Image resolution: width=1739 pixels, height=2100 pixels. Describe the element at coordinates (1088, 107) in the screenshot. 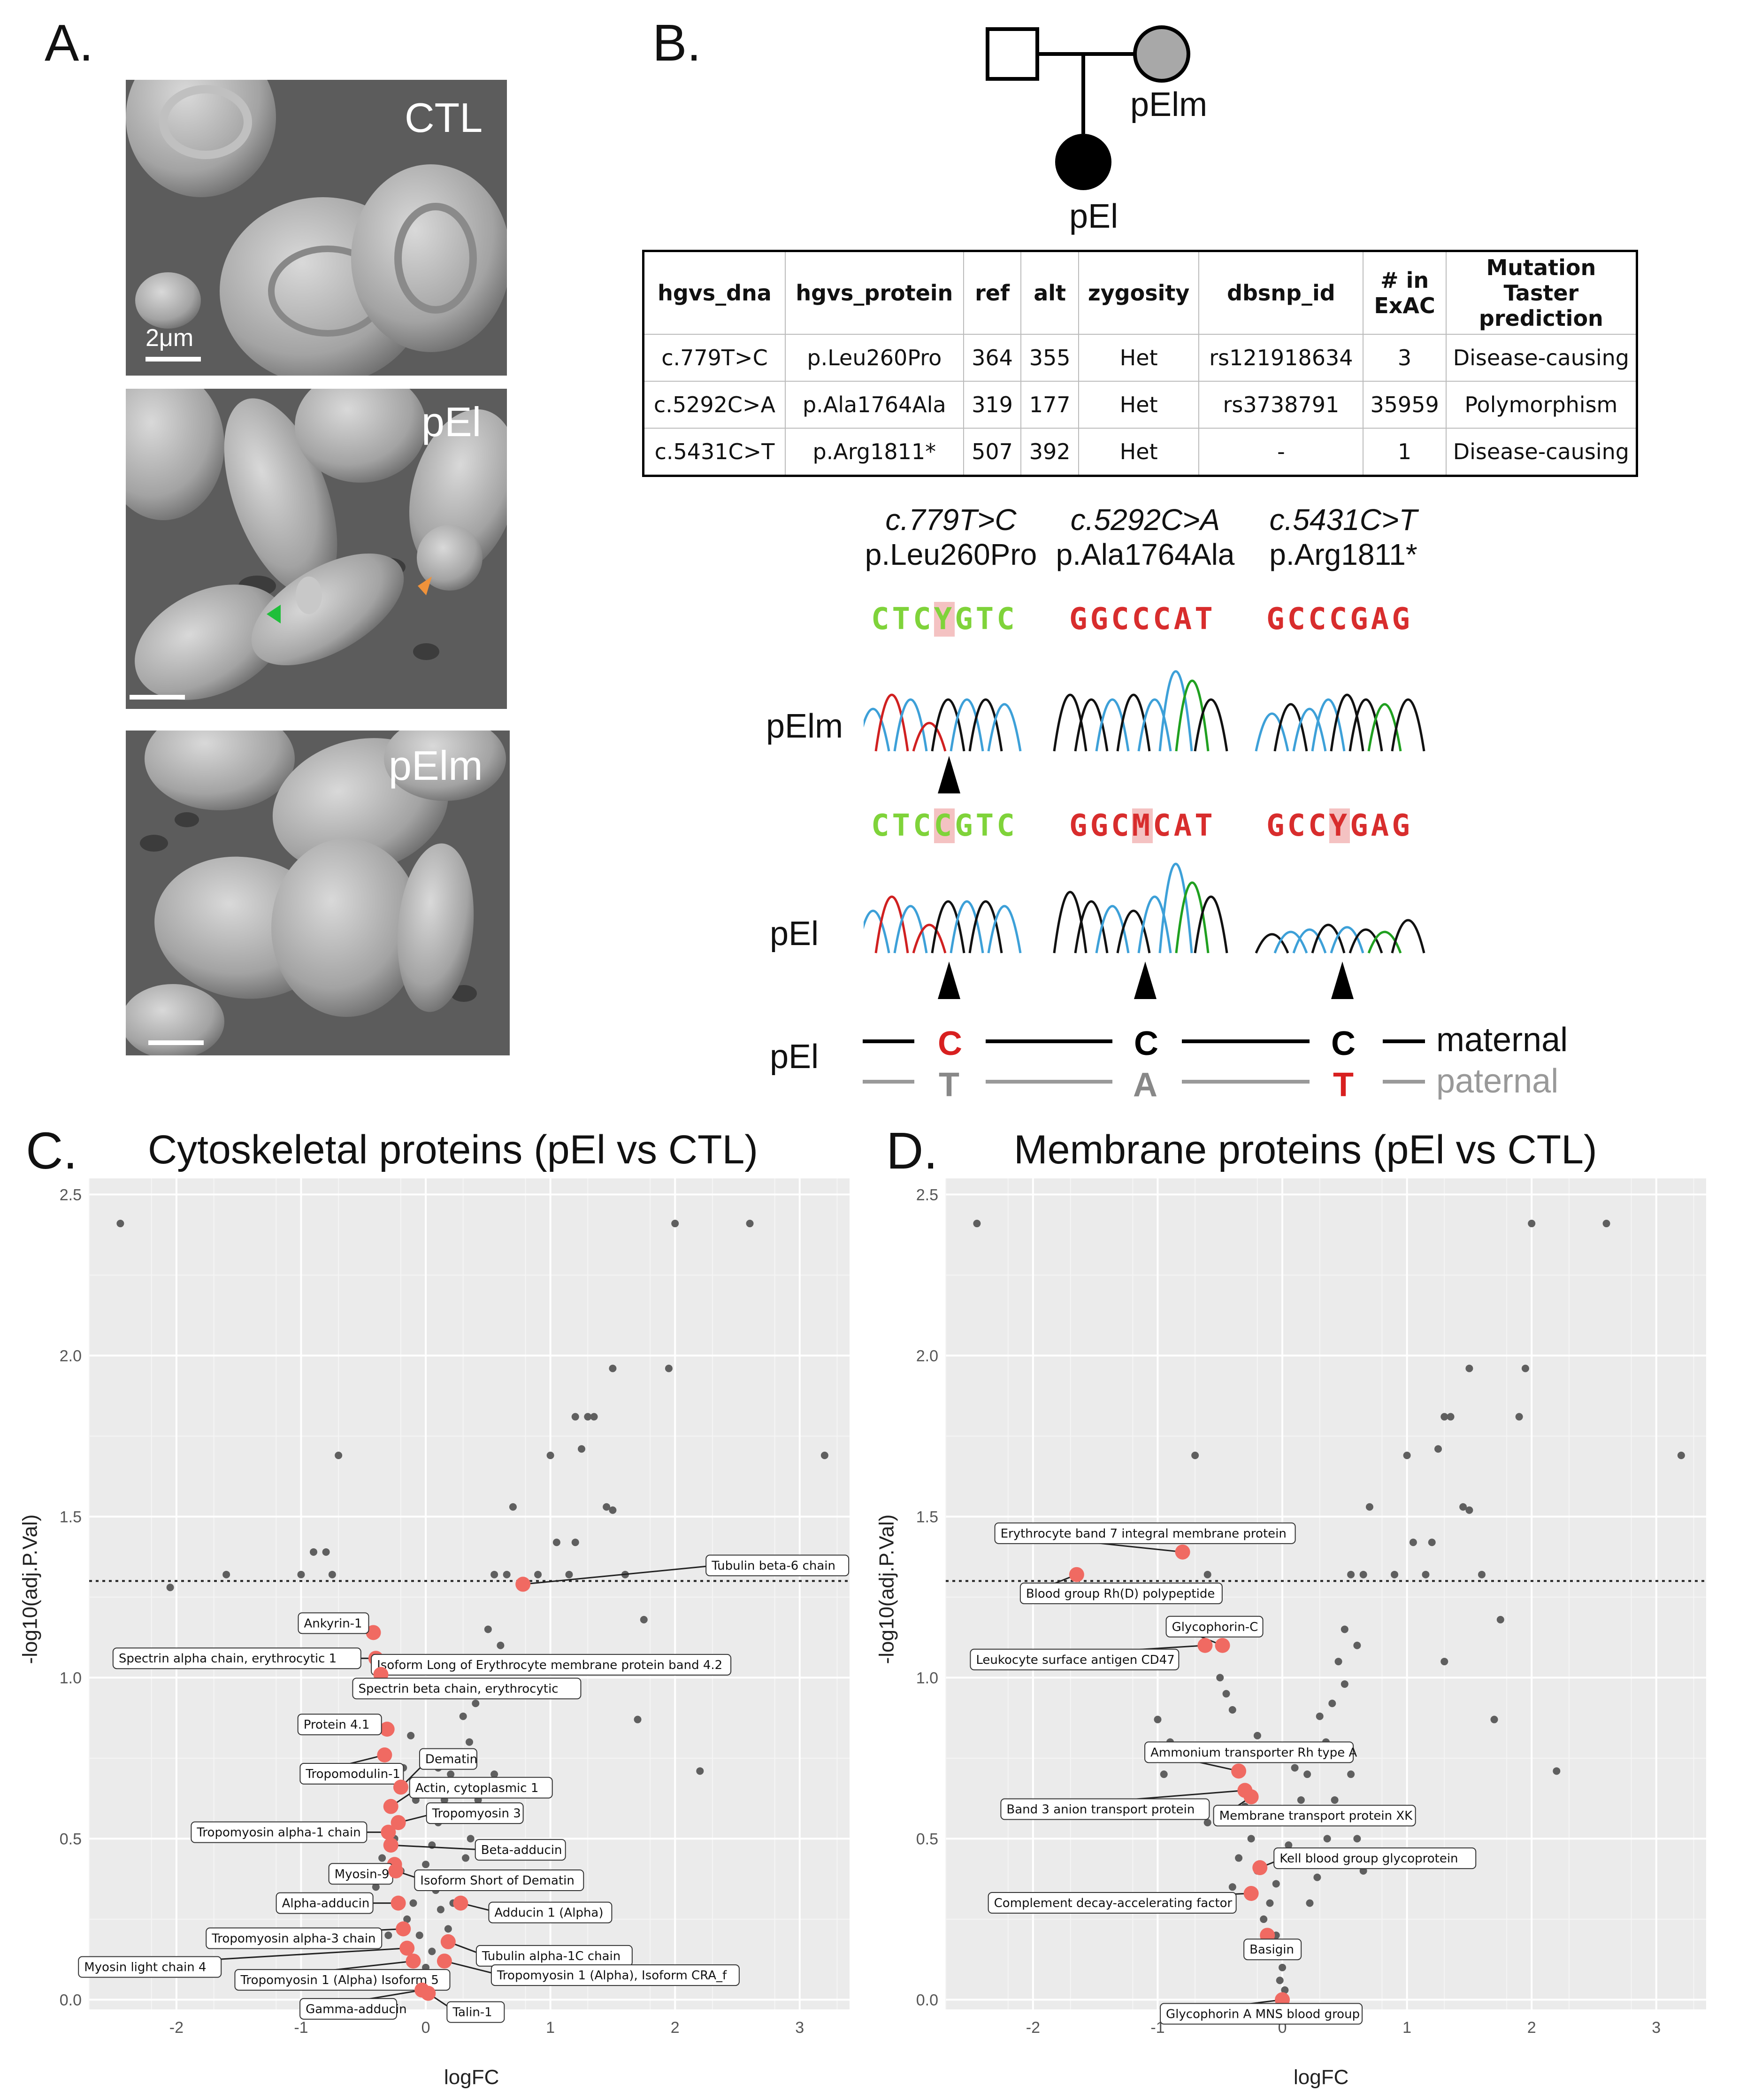

I see `pedigree-chart` at that location.